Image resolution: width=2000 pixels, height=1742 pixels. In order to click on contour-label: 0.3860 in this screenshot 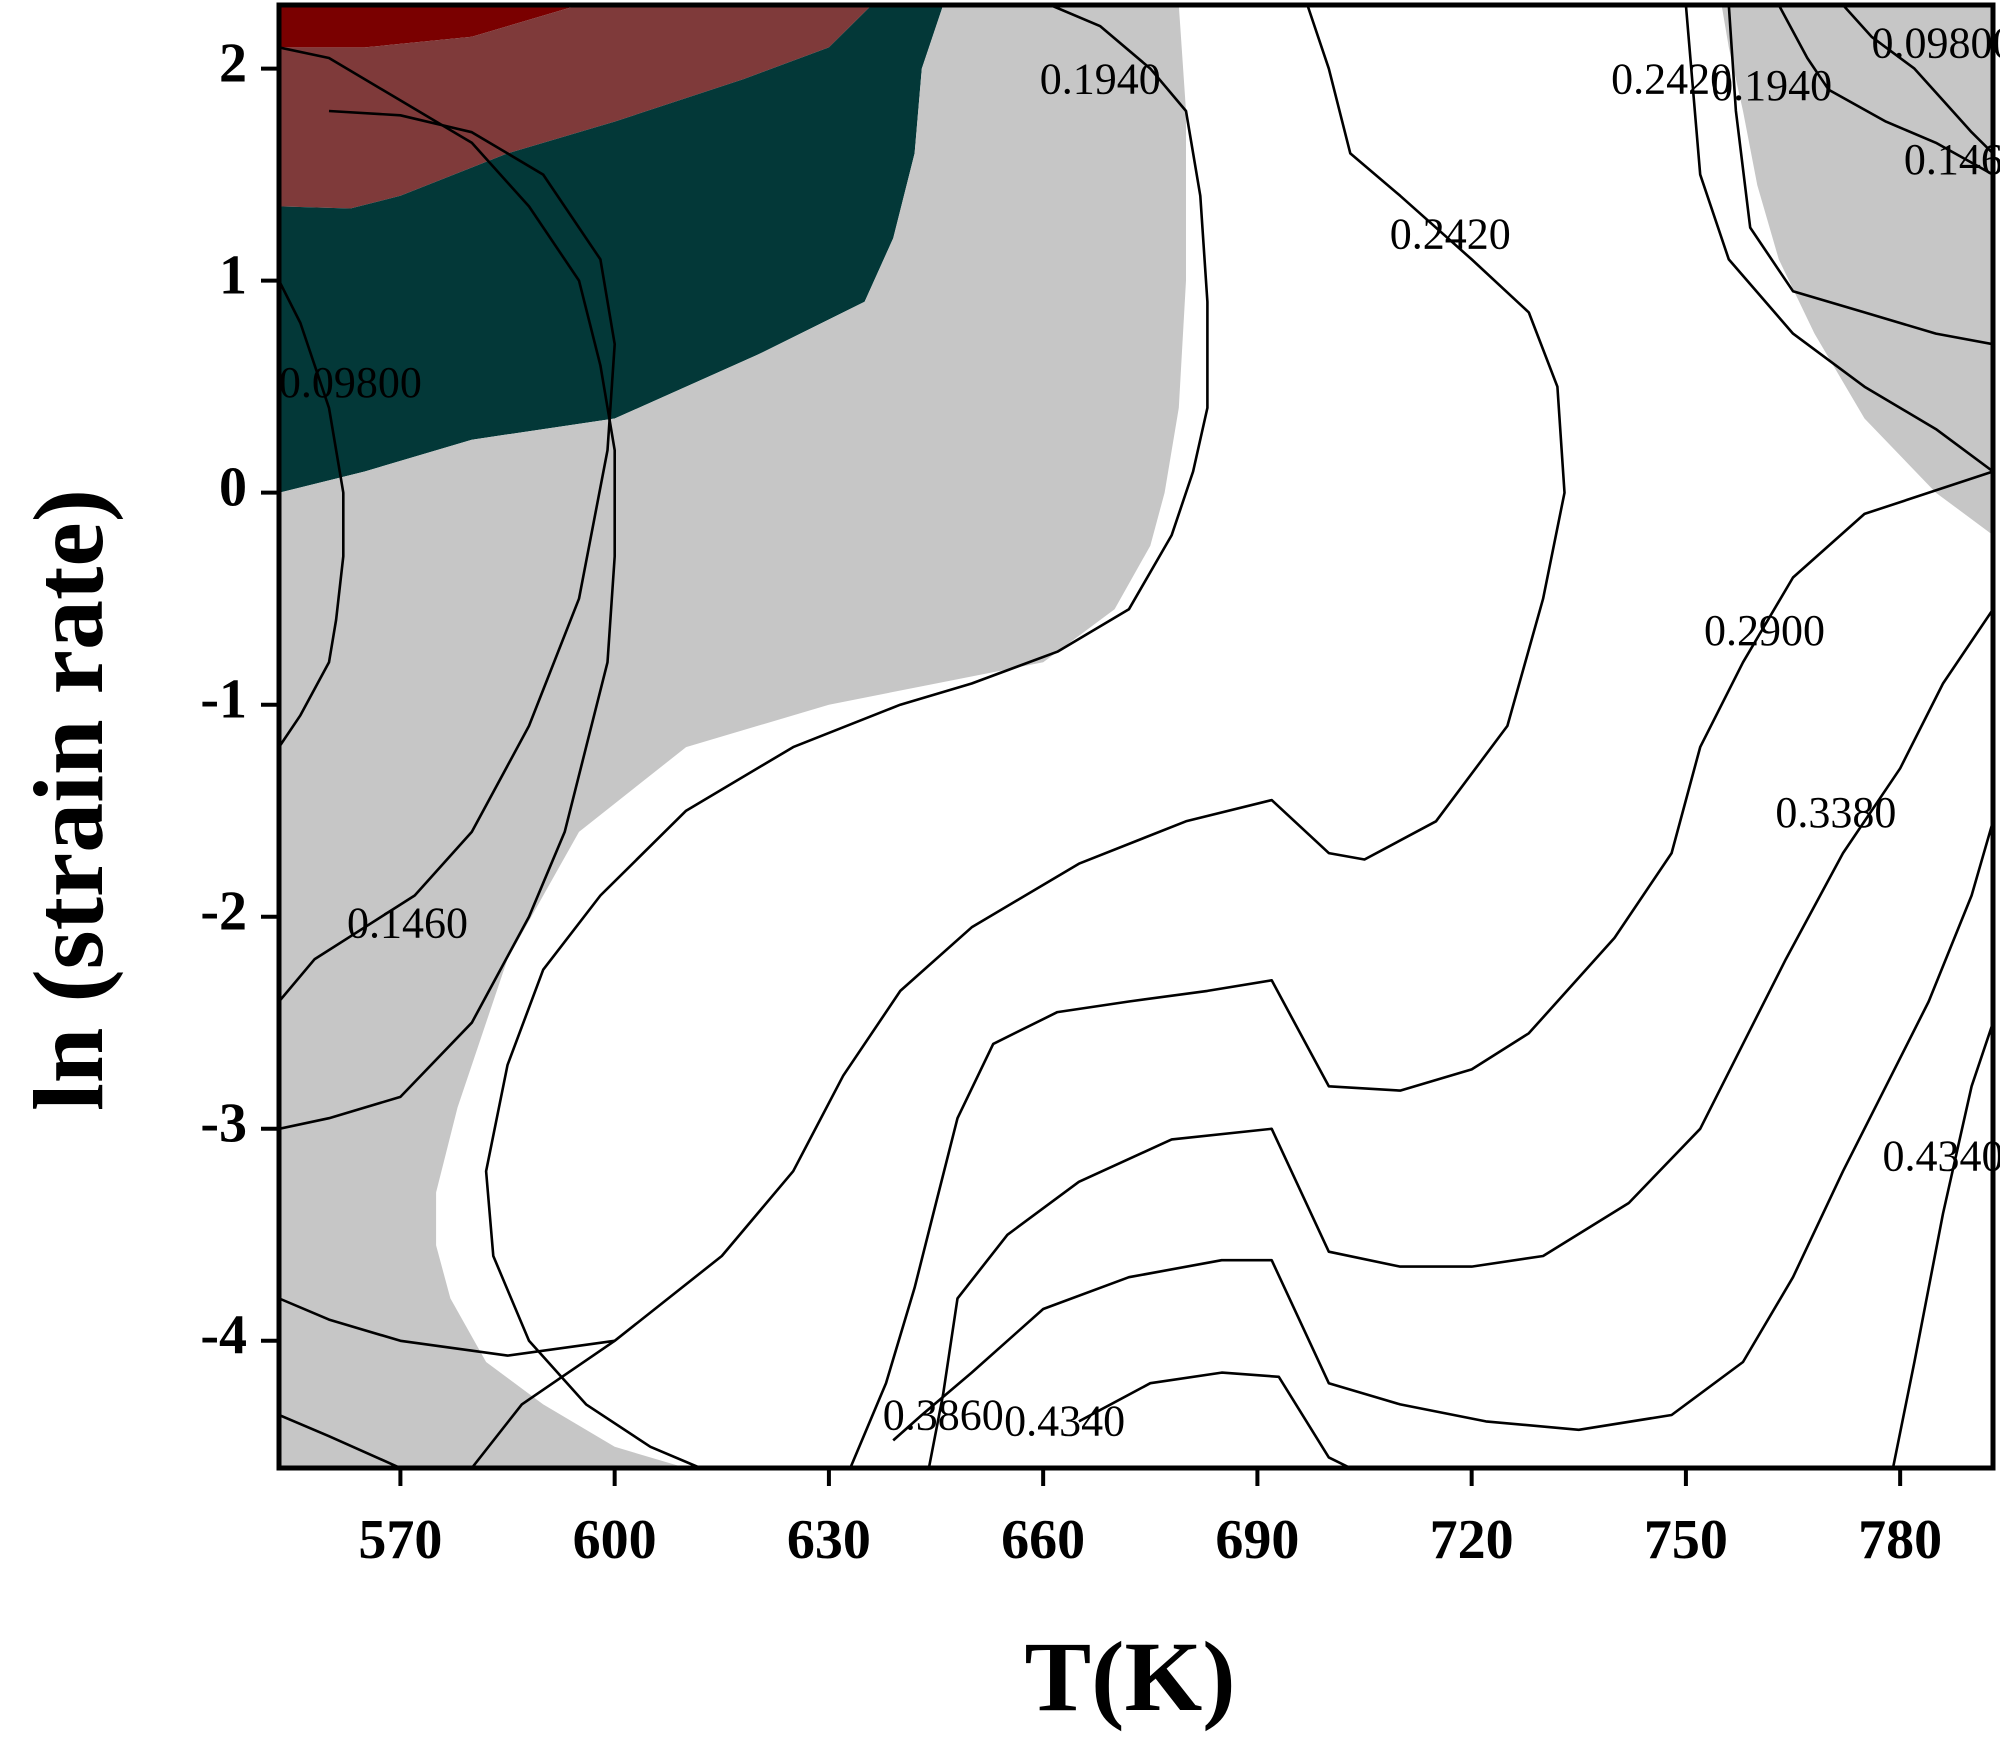, I will do `click(943, 1414)`.